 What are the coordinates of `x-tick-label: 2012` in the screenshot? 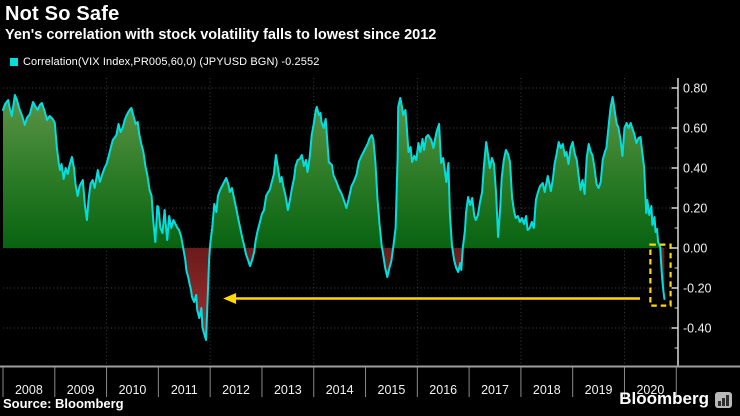 It's located at (236, 390).